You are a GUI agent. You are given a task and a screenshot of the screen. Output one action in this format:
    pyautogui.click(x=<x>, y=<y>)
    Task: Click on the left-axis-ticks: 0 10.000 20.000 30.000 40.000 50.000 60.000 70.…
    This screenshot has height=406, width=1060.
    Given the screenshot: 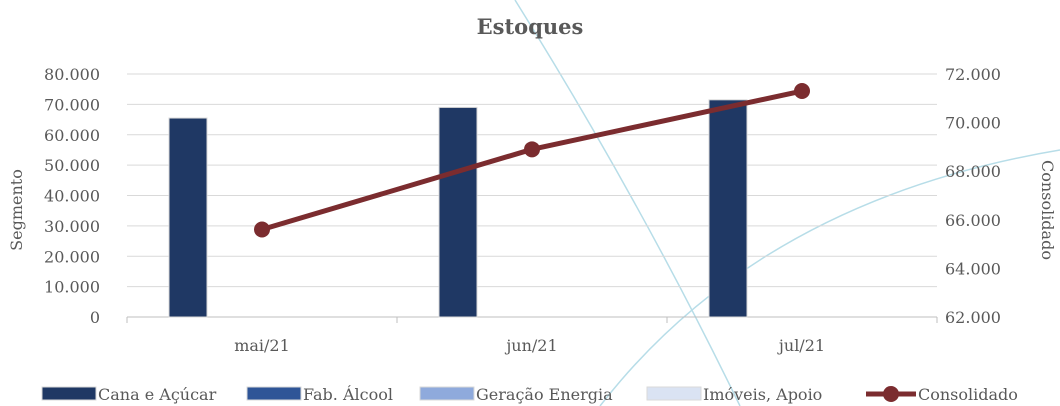 What is the action you would take?
    pyautogui.click(x=72, y=196)
    